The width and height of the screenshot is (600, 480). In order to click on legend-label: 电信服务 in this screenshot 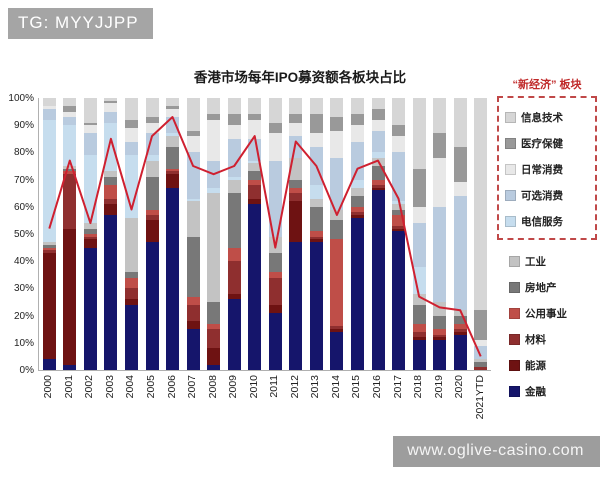, I will do `click(542, 221)`.